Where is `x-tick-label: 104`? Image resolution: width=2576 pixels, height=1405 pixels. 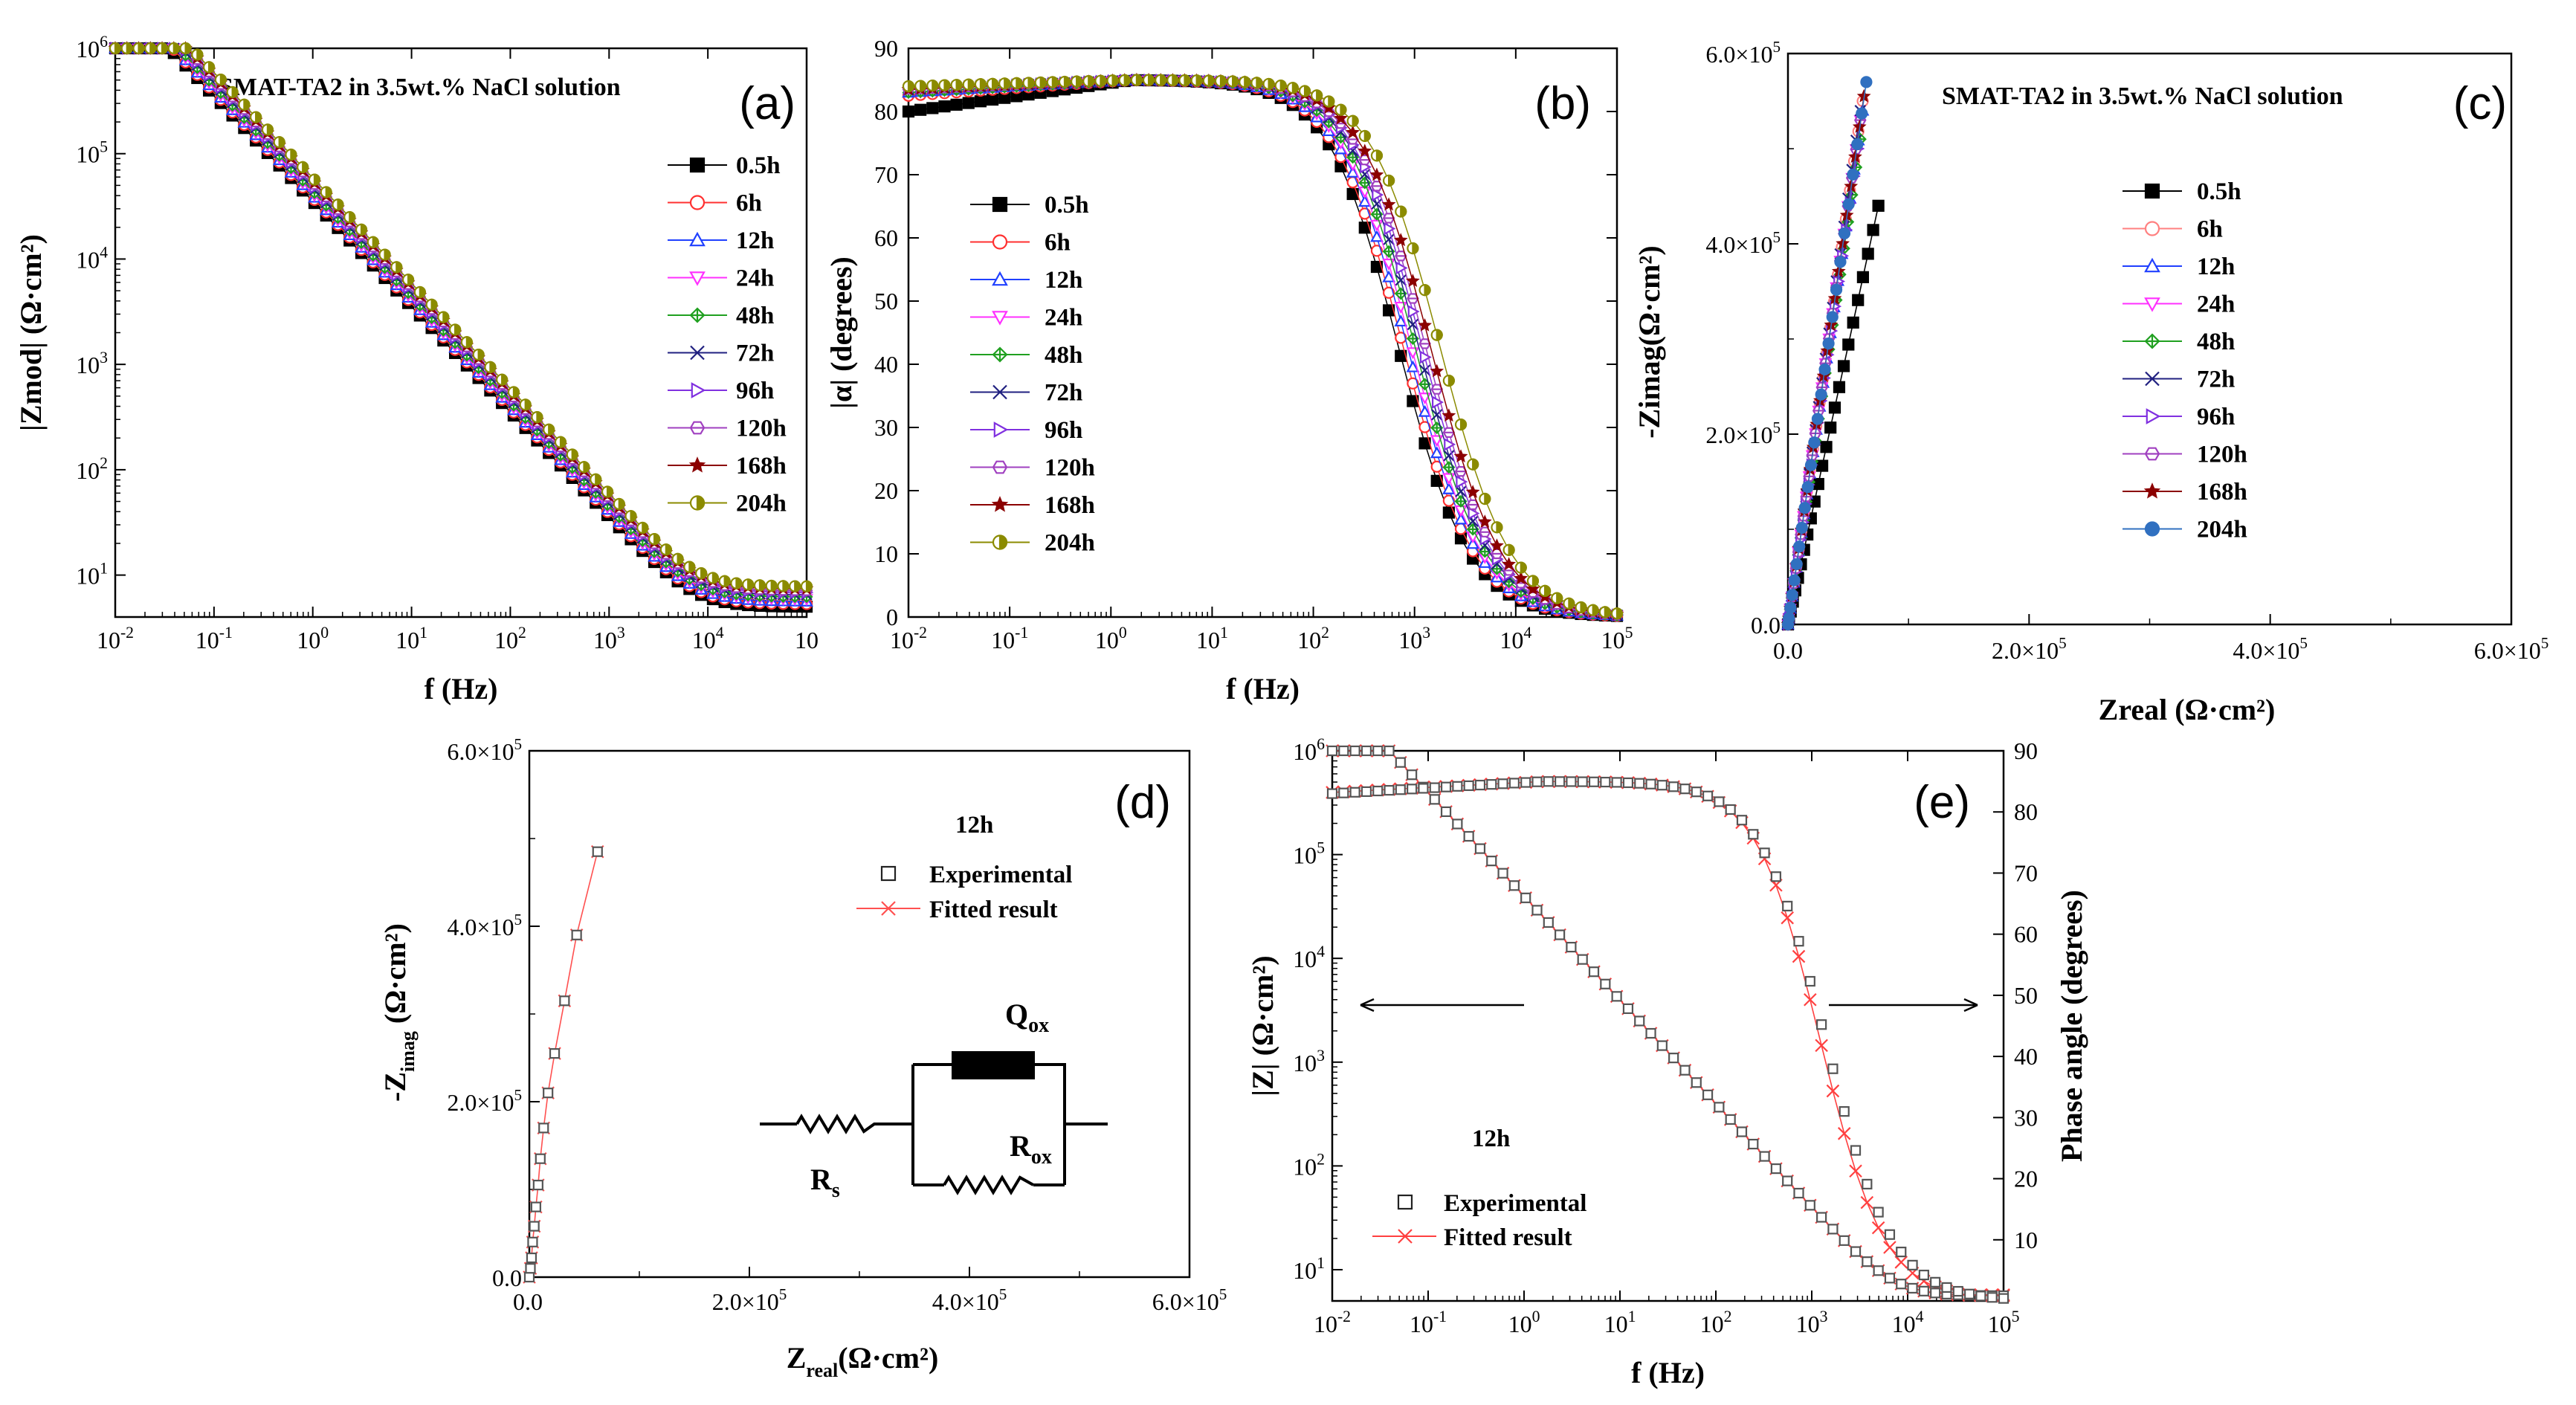
x-tick-label: 104 is located at coordinates (1908, 1322).